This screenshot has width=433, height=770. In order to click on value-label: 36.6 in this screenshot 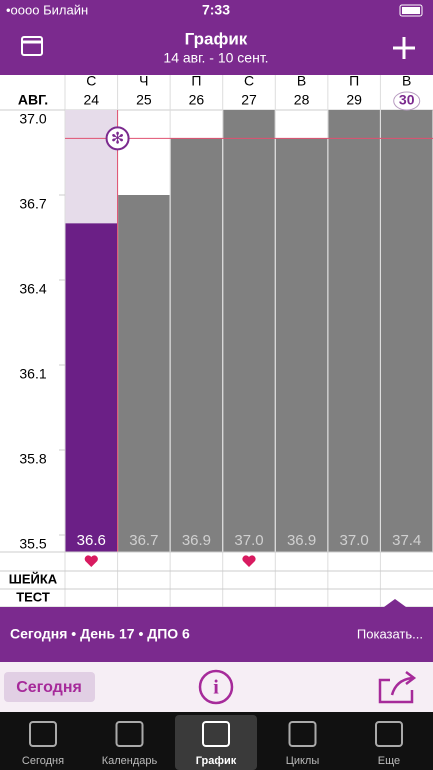, I will do `click(91, 540)`.